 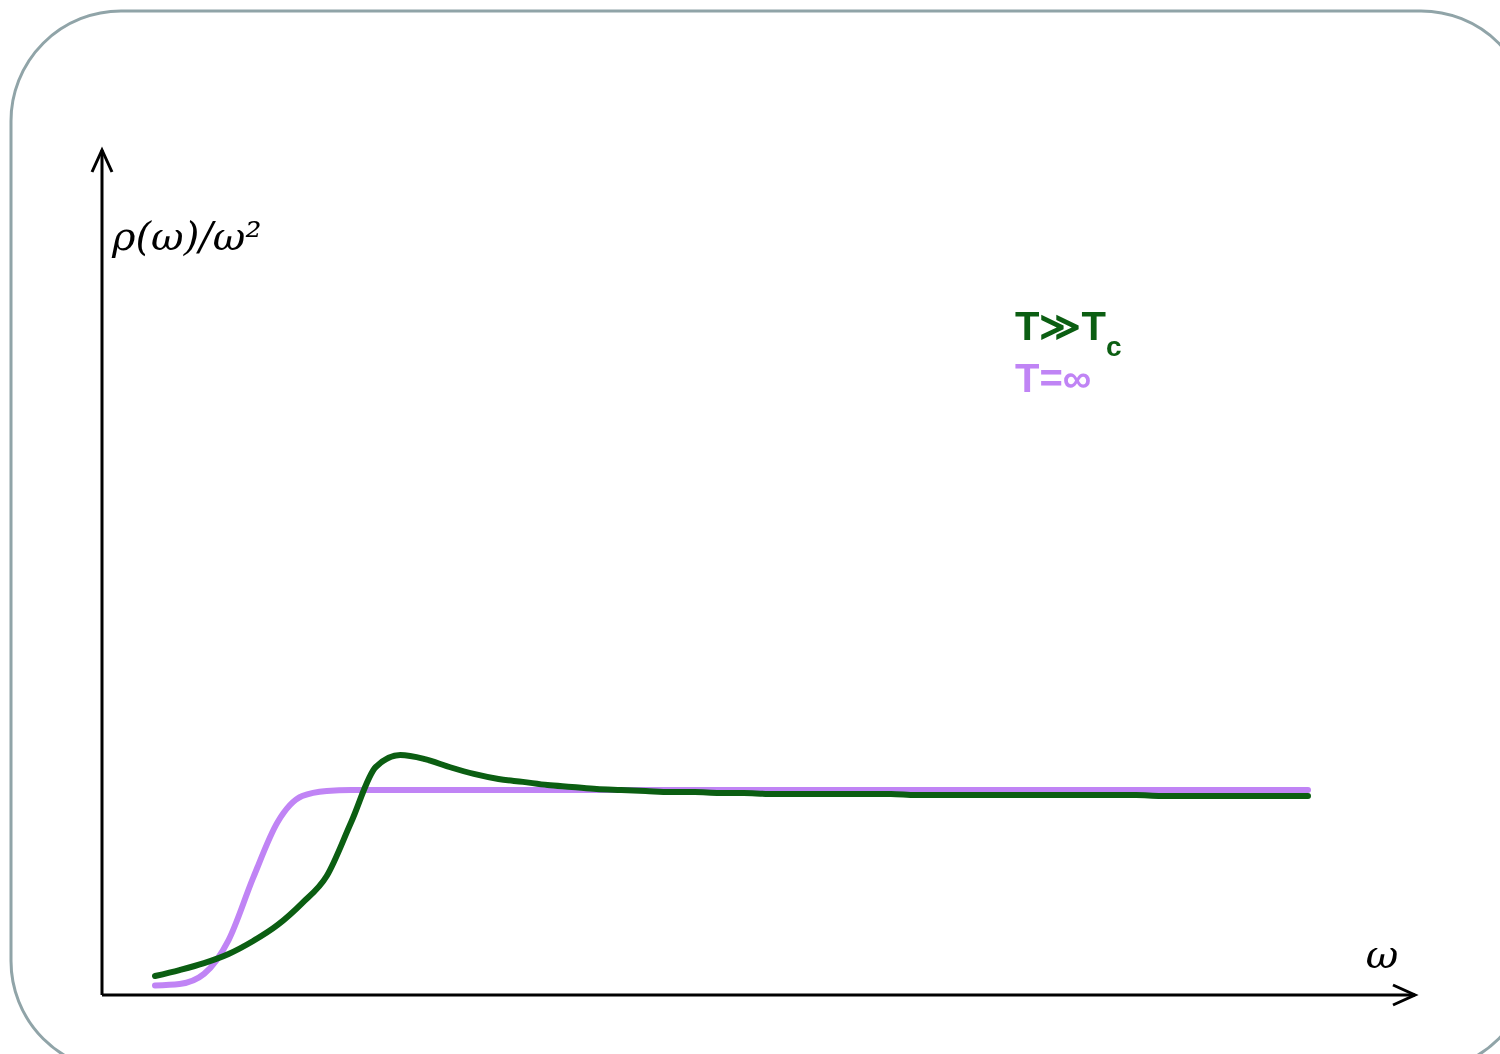 I want to click on x-axis-title: ω, so click(x=1382, y=954).